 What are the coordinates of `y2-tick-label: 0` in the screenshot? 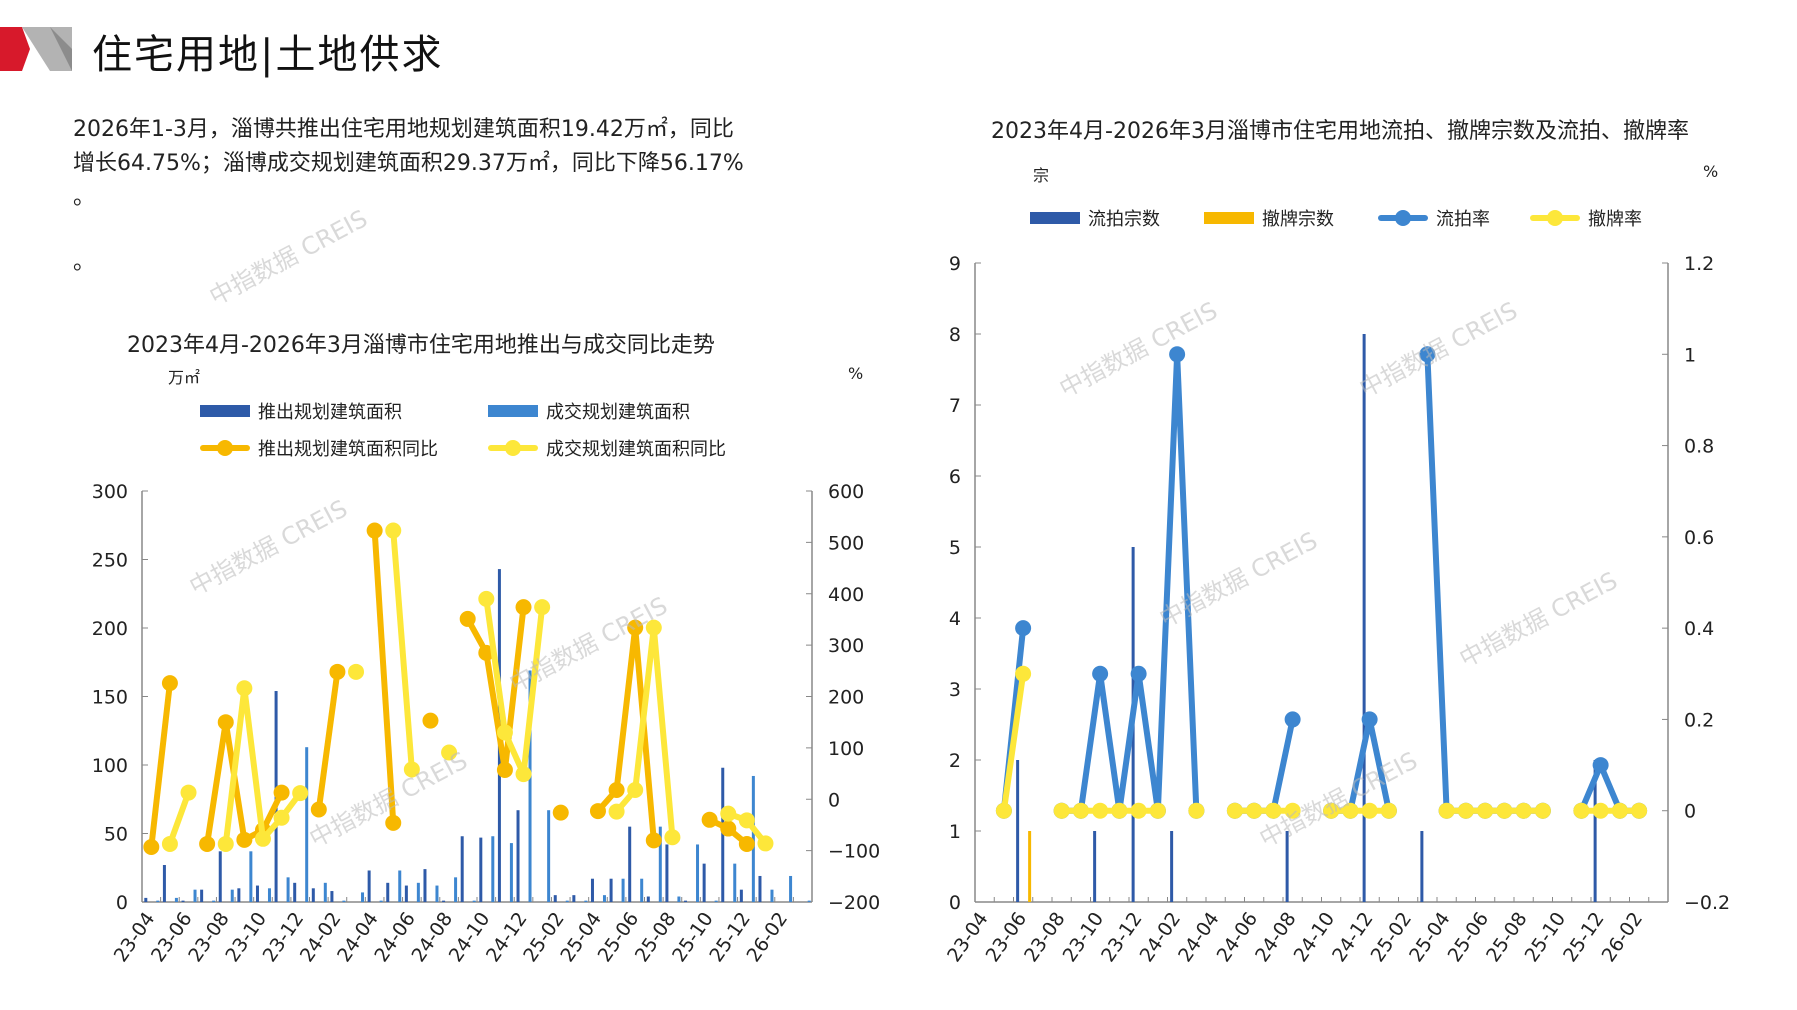 It's located at (834, 800).